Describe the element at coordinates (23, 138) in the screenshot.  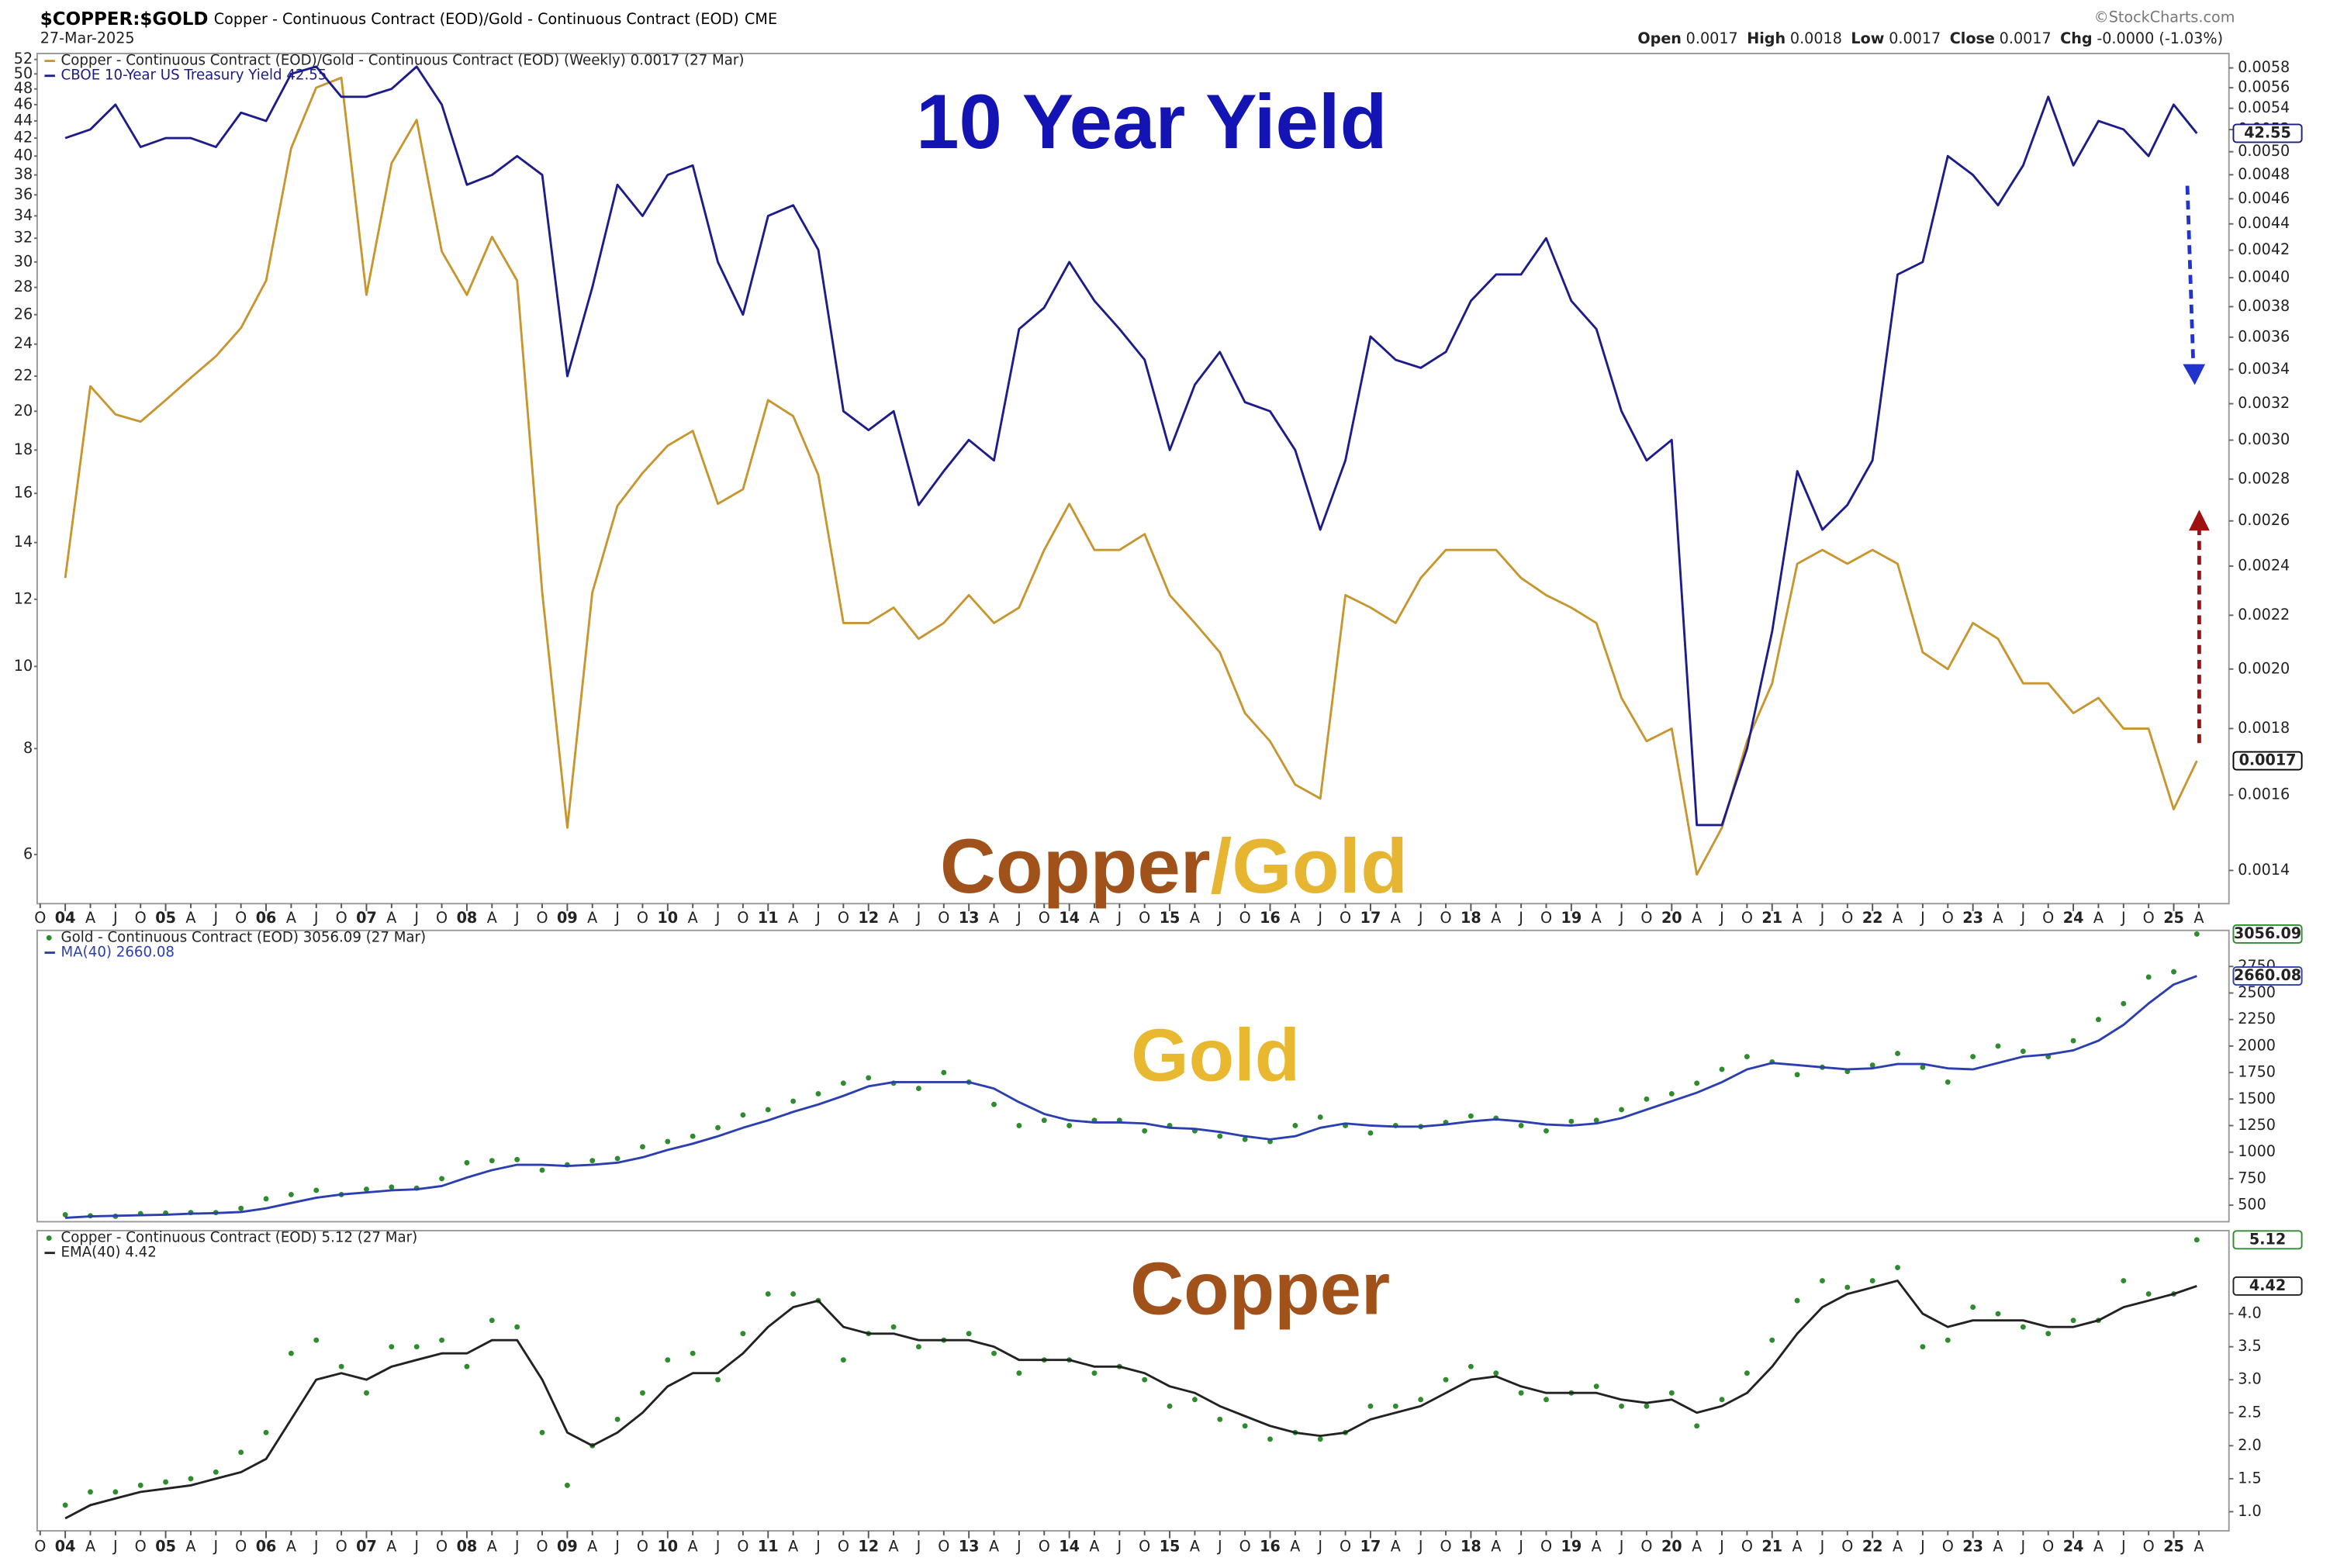
I see `y-tick-label: 42` at that location.